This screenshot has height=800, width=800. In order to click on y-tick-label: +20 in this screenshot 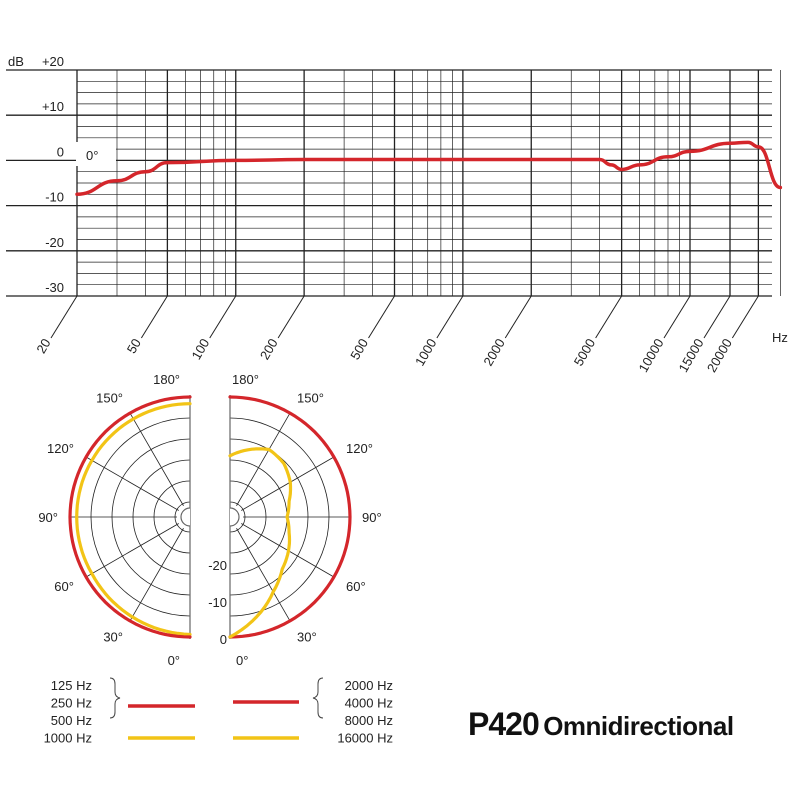, I will do `click(53, 61)`.